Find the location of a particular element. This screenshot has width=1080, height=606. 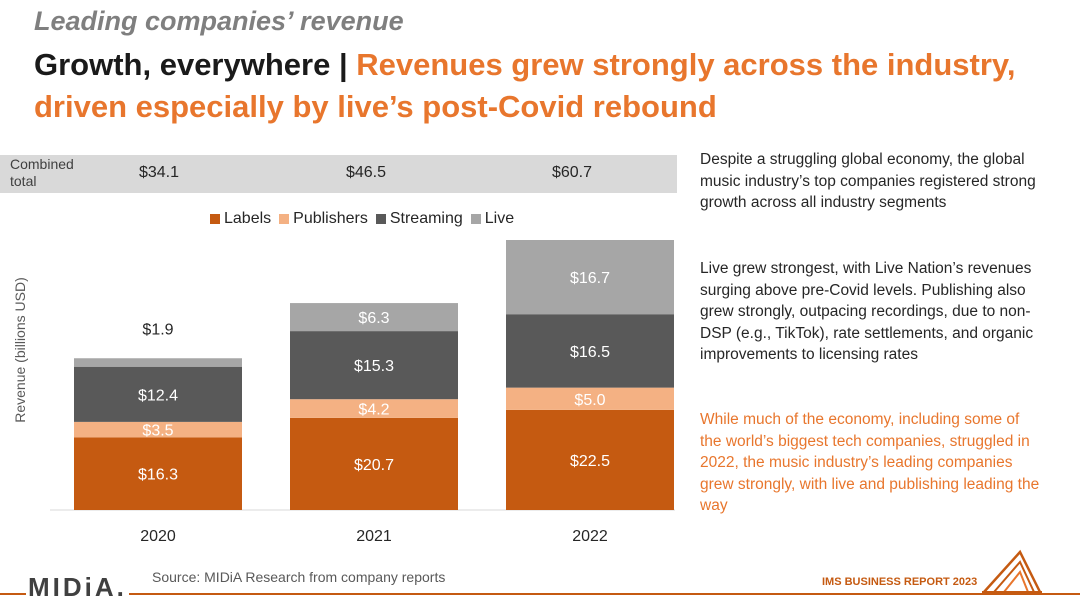

midia-logo: MIDiA. is located at coordinates (77, 587).